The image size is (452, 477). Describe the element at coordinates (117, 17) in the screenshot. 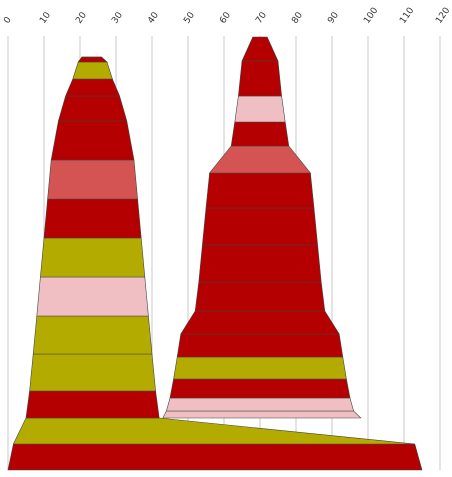

I see `x-tick-label: 30` at that location.